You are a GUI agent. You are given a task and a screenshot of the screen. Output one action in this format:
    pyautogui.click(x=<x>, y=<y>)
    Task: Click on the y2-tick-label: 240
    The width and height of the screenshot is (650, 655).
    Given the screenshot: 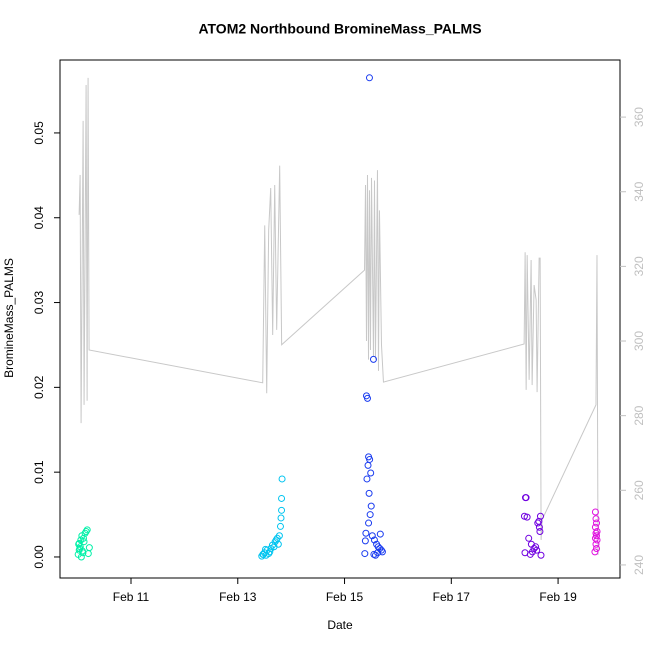 What is the action you would take?
    pyautogui.click(x=639, y=565)
    